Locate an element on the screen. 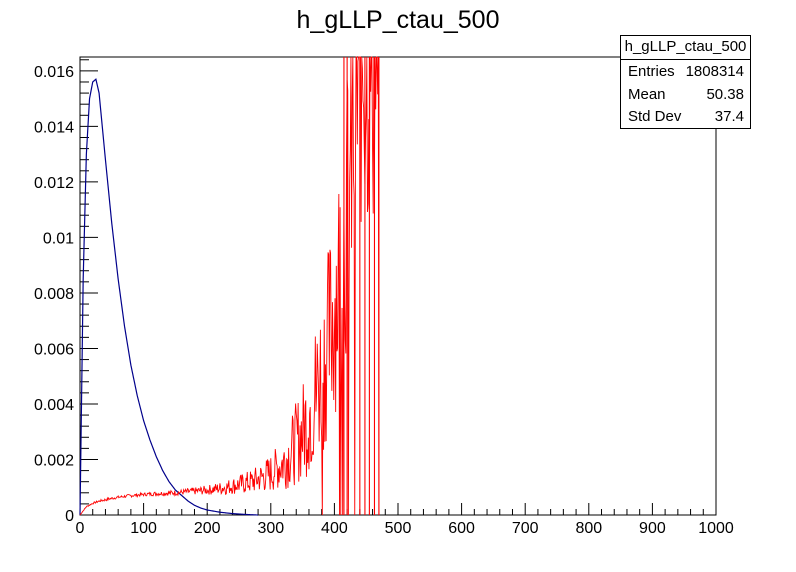 The image size is (796, 572). stats-row-entries: Entries 1808314 is located at coordinates (685, 71).